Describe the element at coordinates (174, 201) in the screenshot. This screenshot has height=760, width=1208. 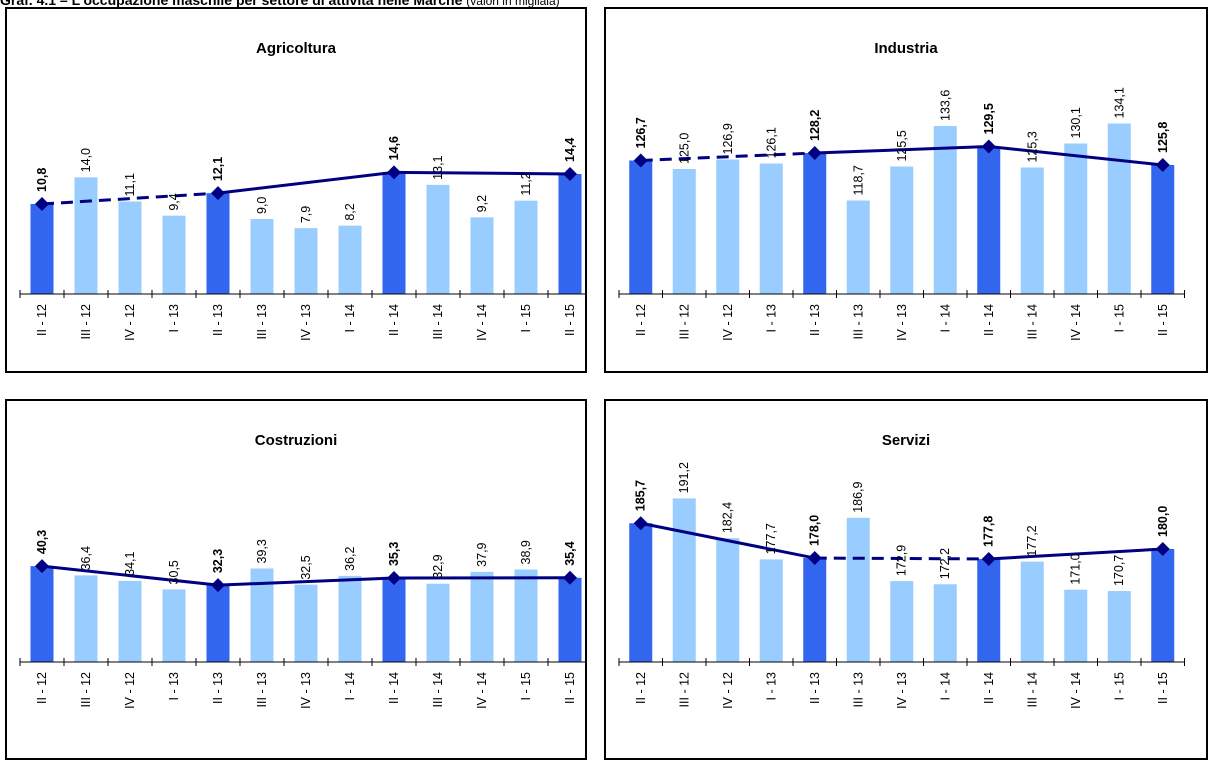
I see `value-label: 9,4` at that location.